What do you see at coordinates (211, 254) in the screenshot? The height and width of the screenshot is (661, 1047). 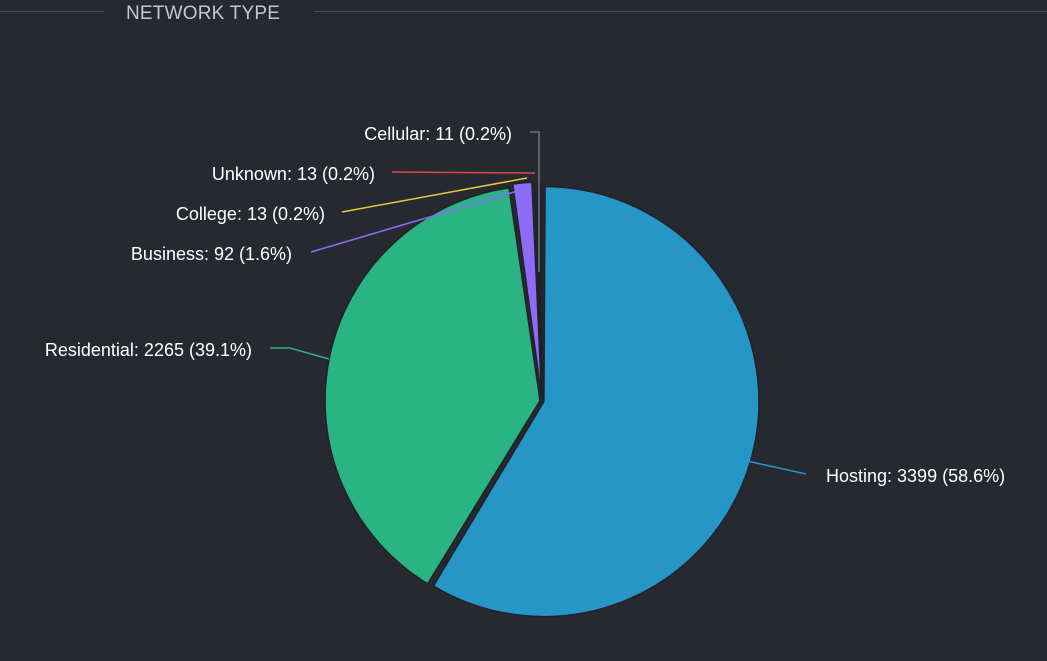 I see `slice-label-business: Business: 92 (1.6%)` at bounding box center [211, 254].